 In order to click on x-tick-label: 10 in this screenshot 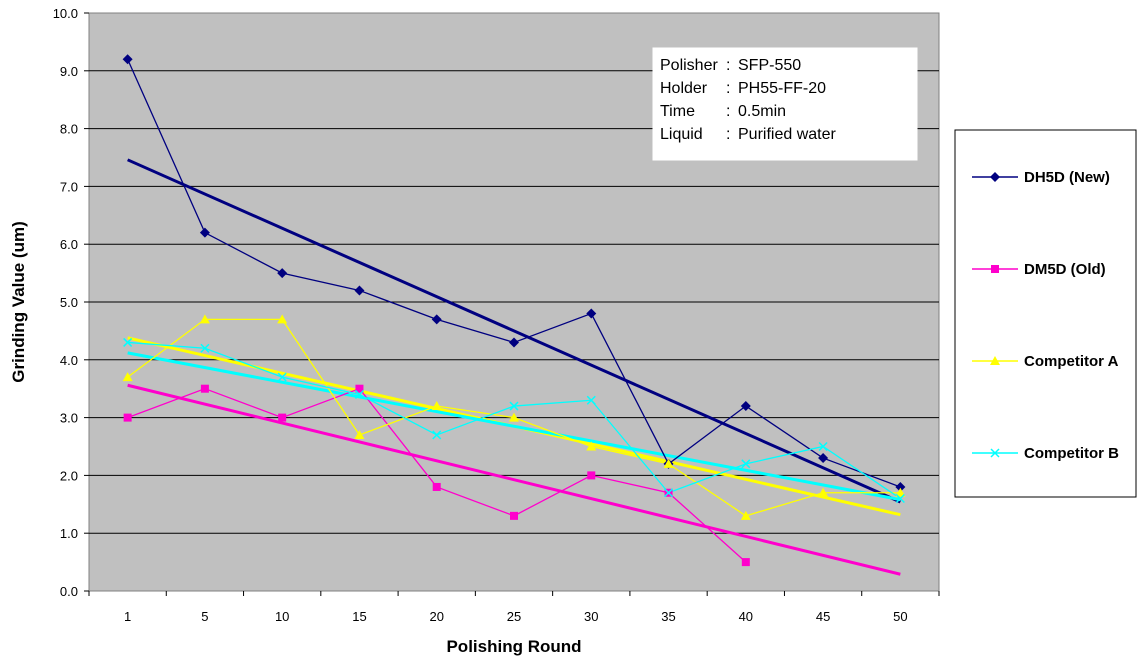, I will do `click(282, 616)`.